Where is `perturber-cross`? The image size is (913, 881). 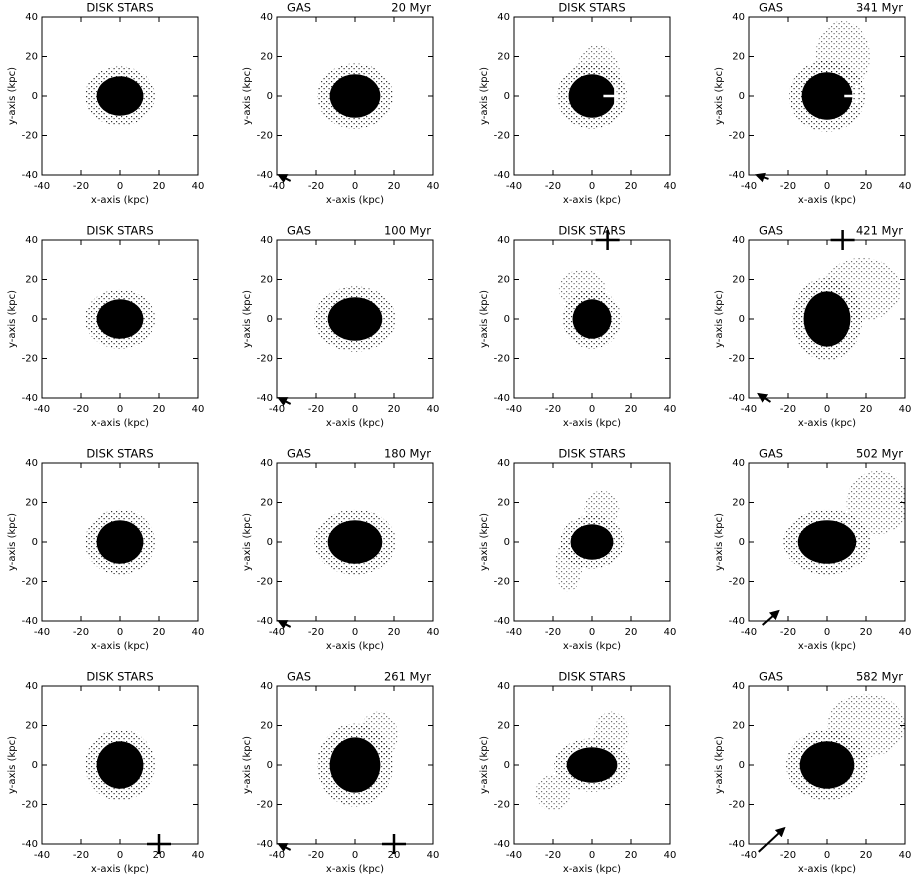 perturber-cross is located at coordinates (615, 96).